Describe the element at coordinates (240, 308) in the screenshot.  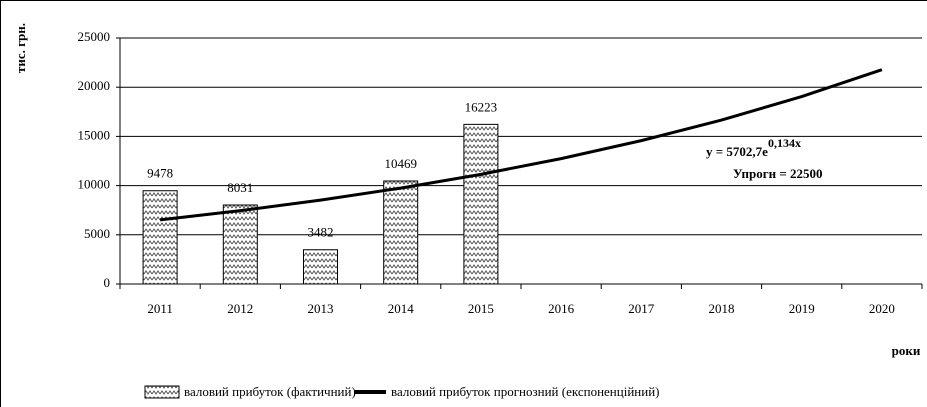
I see `x-tick-label: 2012` at that location.